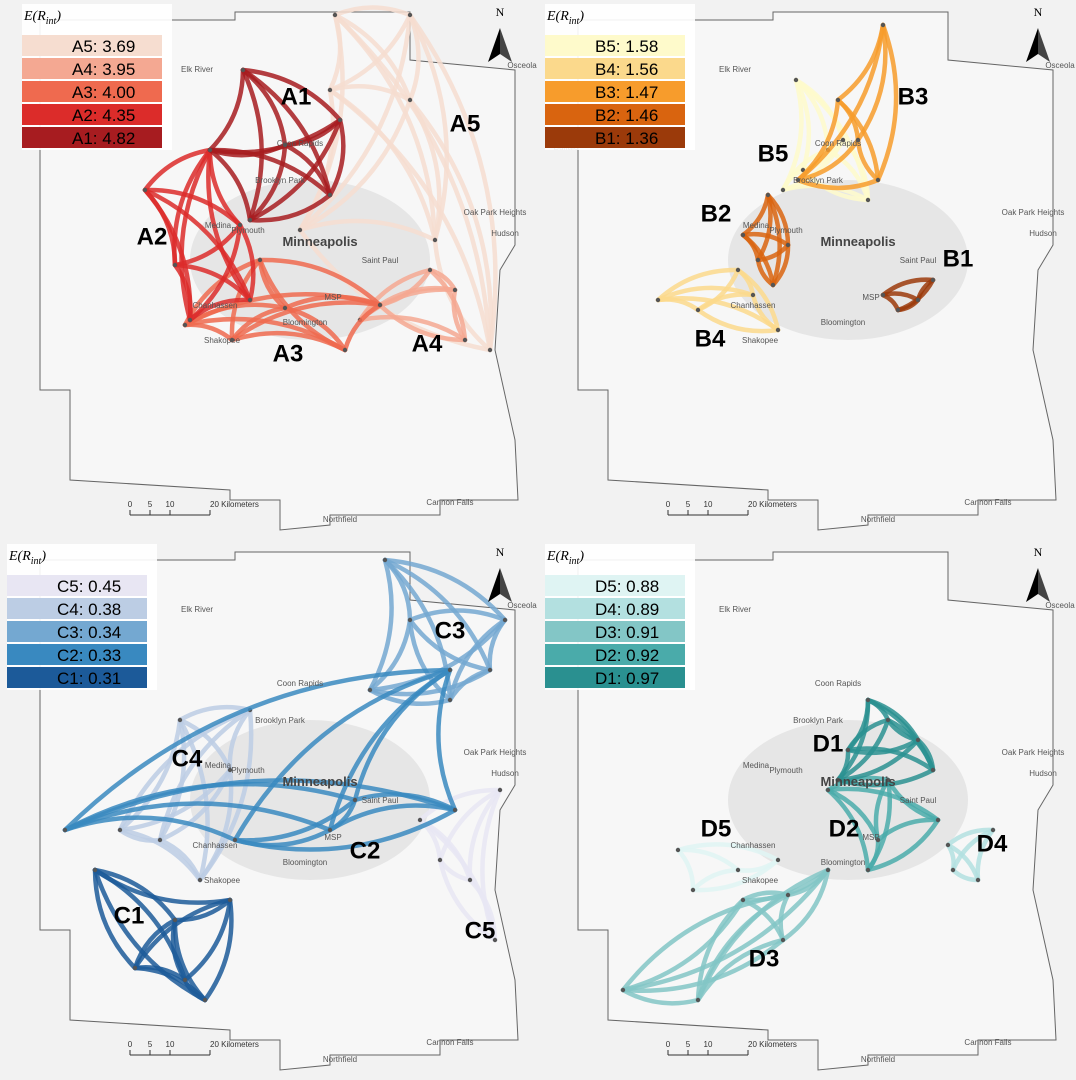 The width and height of the screenshot is (1076, 1080). Describe the element at coordinates (280, 720) in the screenshot. I see `place-label: Brooklyn Park` at that location.